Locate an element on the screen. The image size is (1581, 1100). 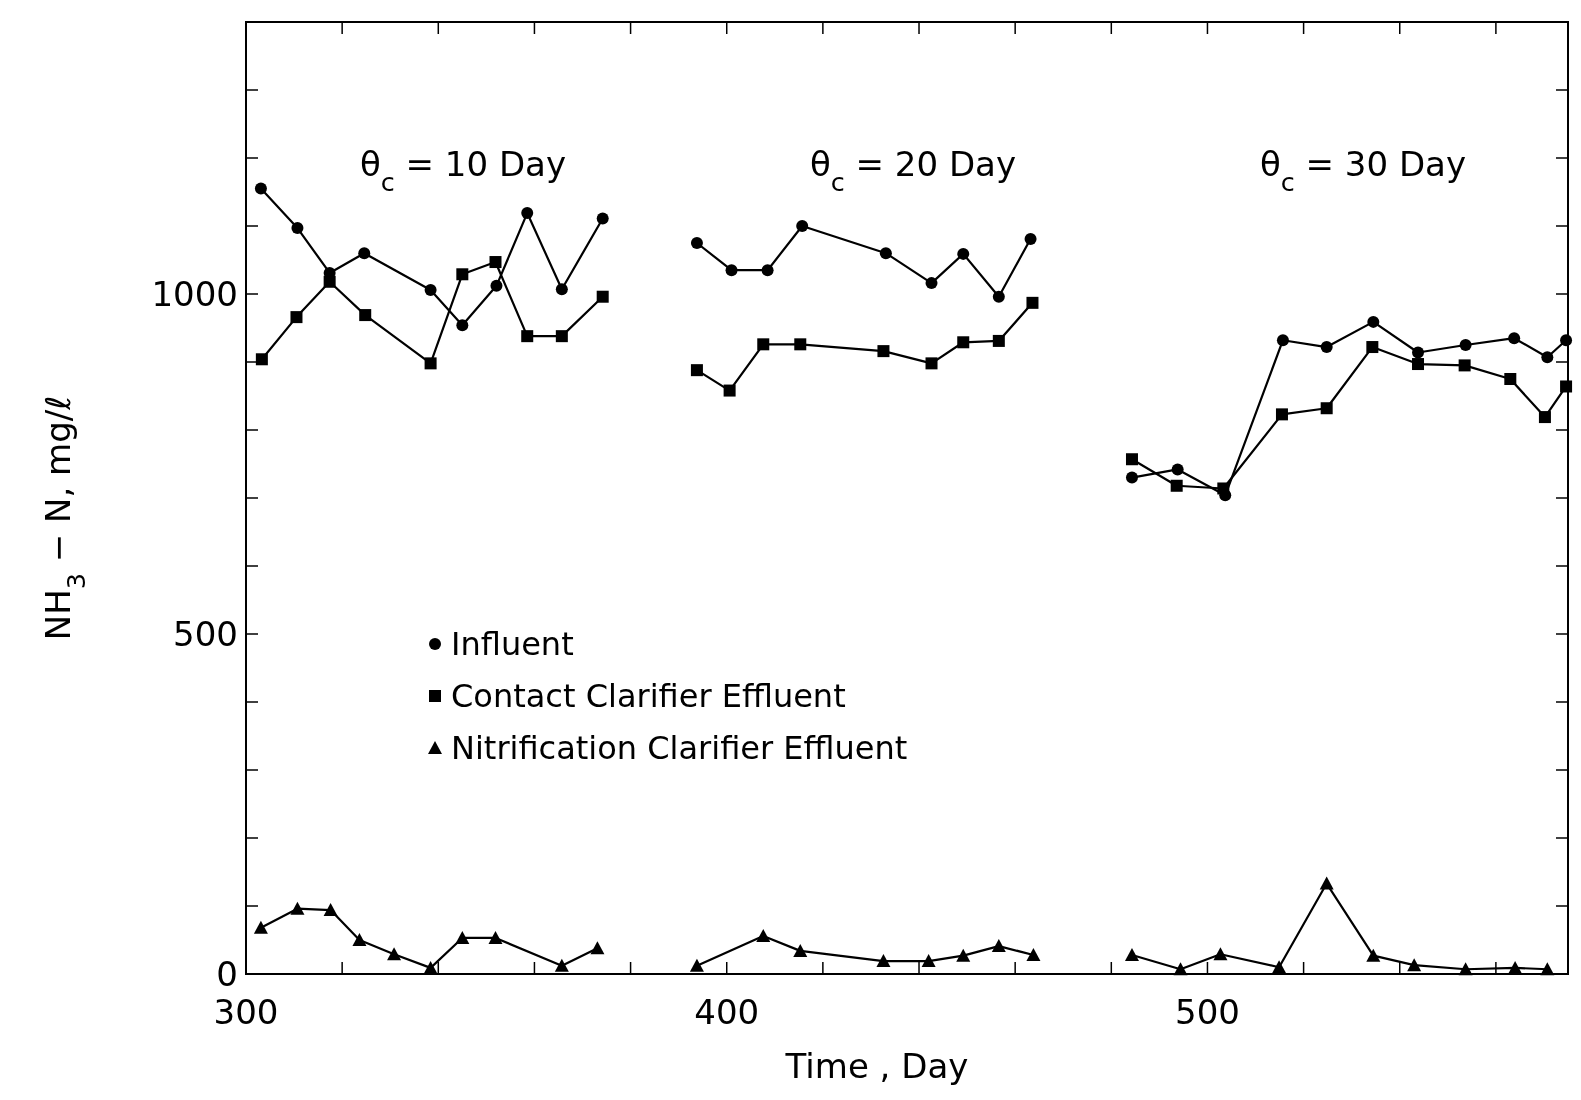
annotation: θ$_{c}$ = 20 Day is located at coordinates (913, 170).